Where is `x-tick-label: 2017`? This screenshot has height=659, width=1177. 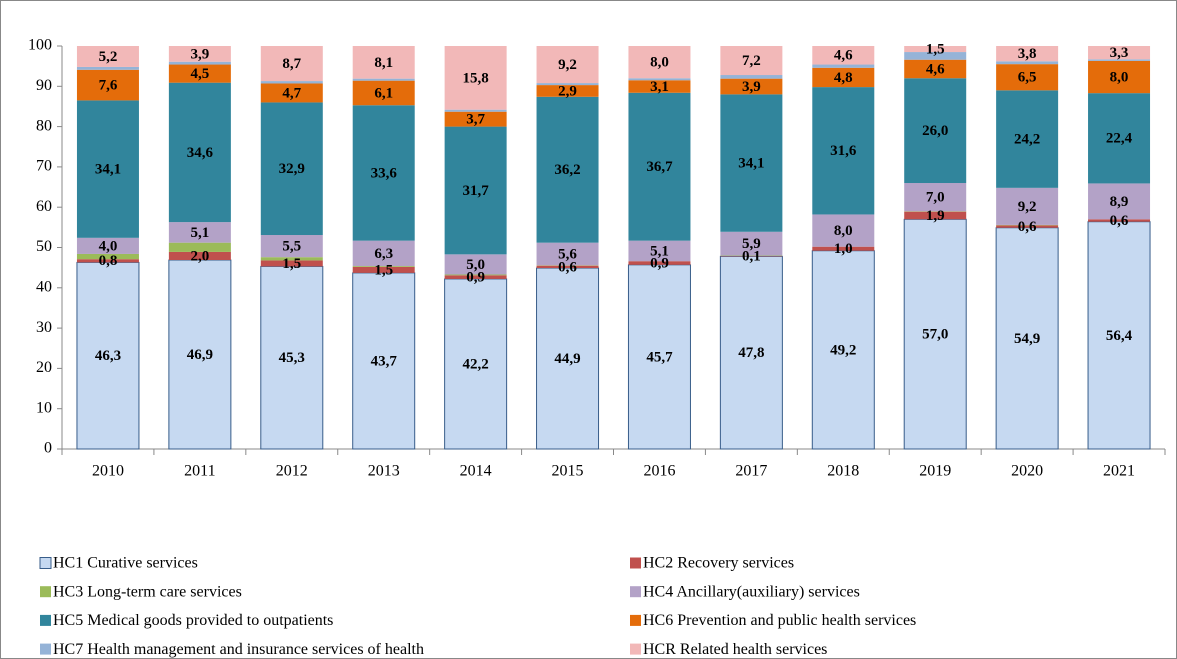
x-tick-label: 2017 is located at coordinates (751, 471).